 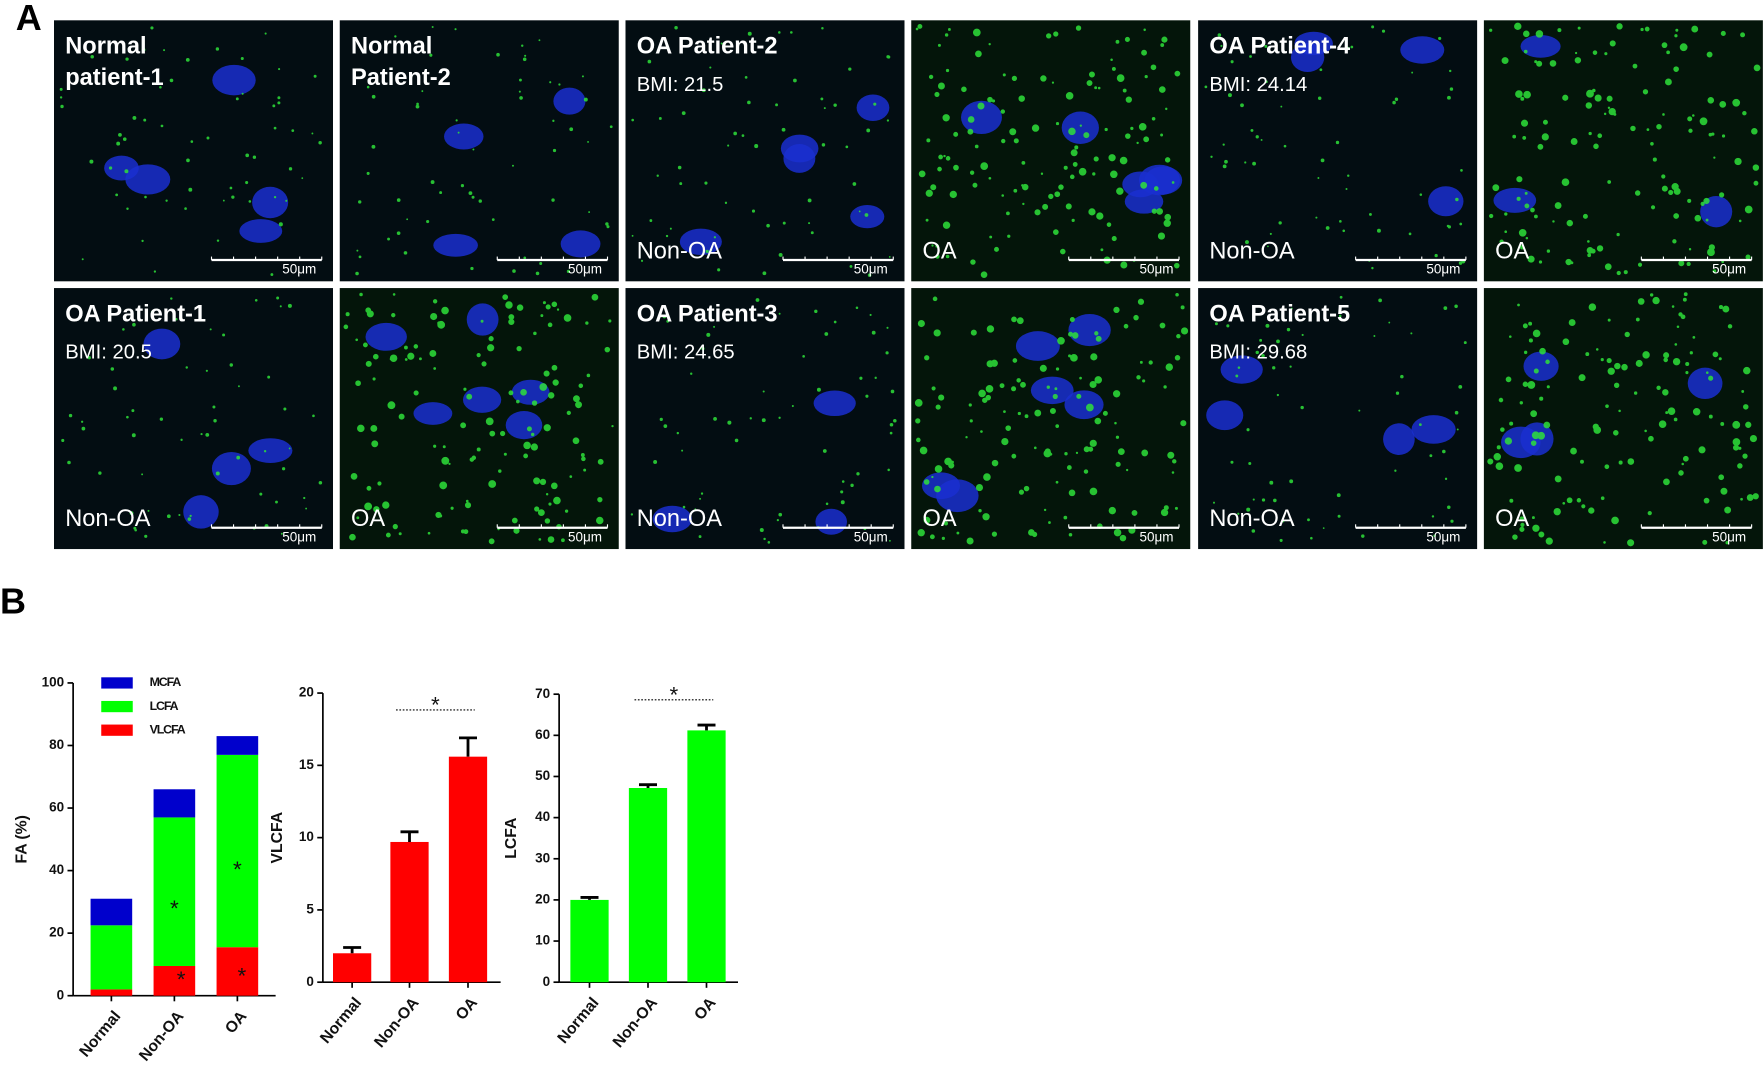 I want to click on micrograph: OA Patient-5 BMI: 29.68 Non-OA 50μm, so click(x=1338, y=419).